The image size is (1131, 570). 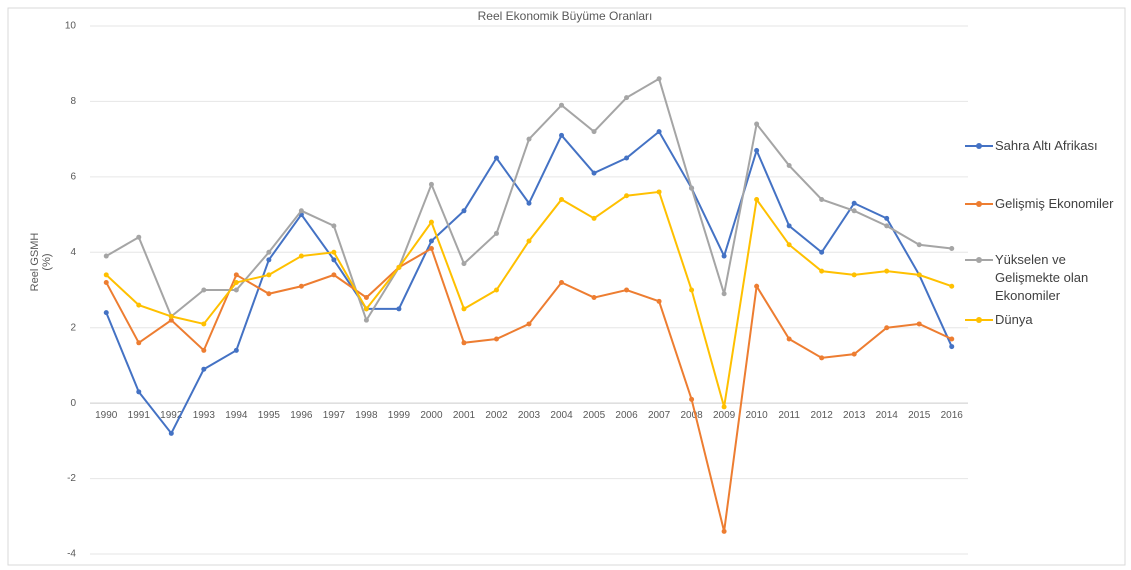 I want to click on x-tick-label: 2015, so click(x=919, y=415).